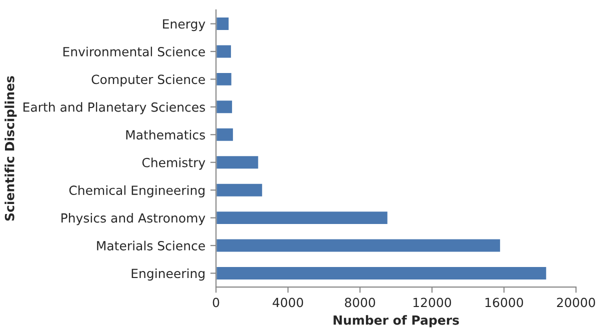 This screenshot has height=330, width=600. I want to click on y-tick-label: Environmental Science, so click(134, 51).